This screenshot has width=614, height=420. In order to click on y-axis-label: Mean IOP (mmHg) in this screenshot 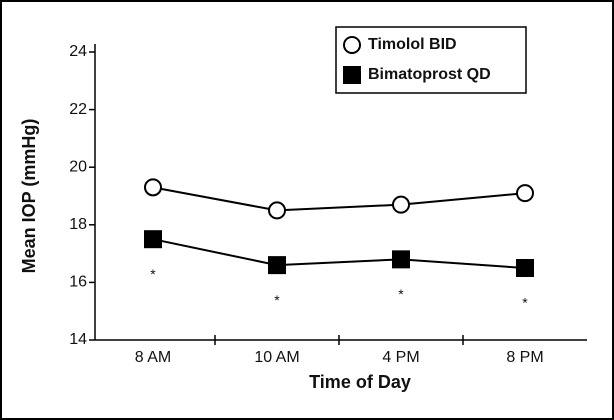, I will do `click(29, 196)`.